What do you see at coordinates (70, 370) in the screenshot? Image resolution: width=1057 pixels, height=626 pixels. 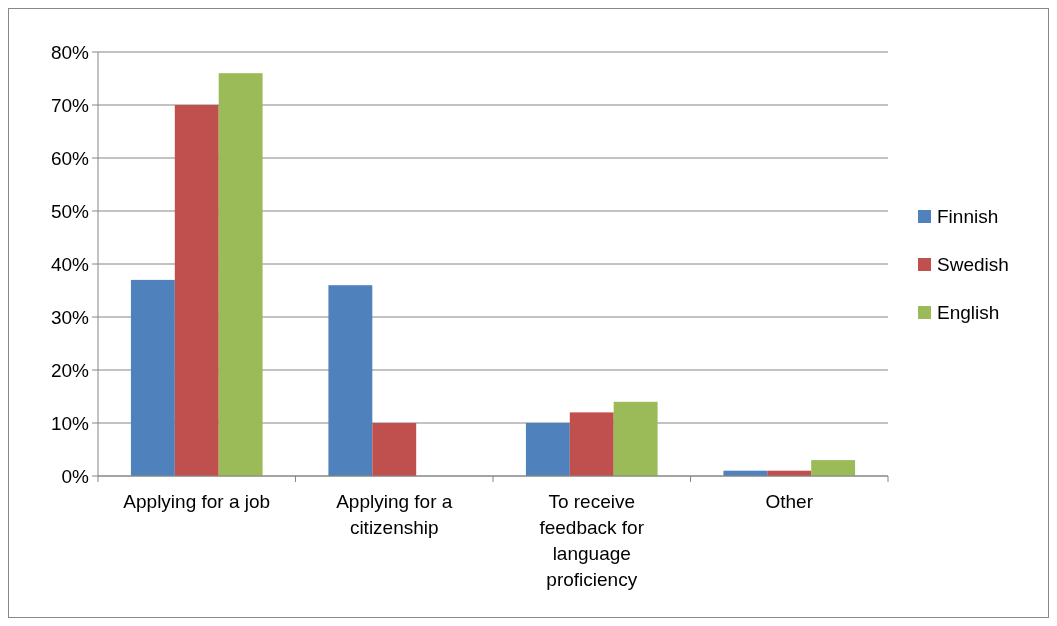 I see `y-tick-label: 20%` at bounding box center [70, 370].